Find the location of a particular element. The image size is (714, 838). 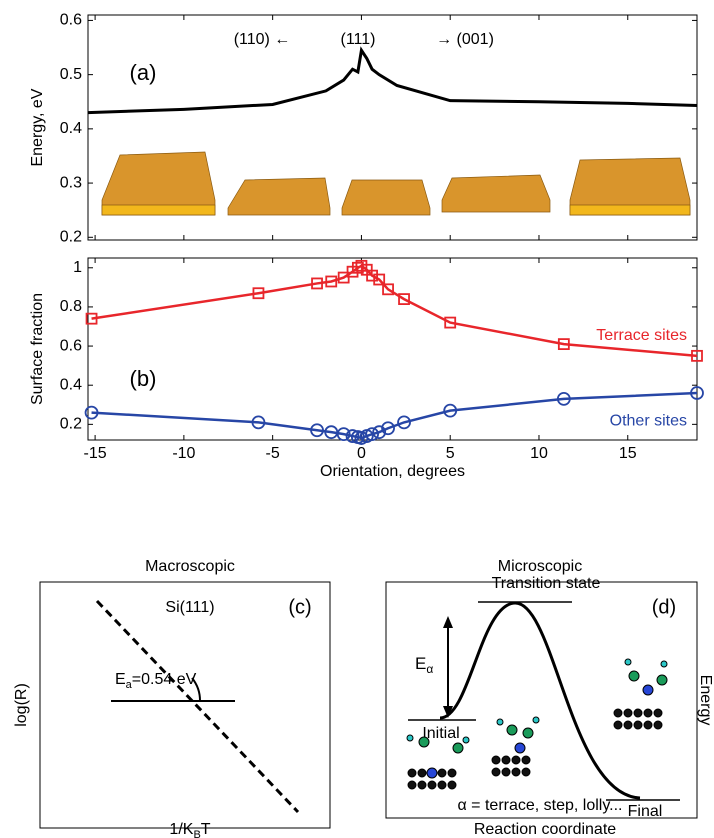

x-tick-label: 0 is located at coordinates (361, 453).